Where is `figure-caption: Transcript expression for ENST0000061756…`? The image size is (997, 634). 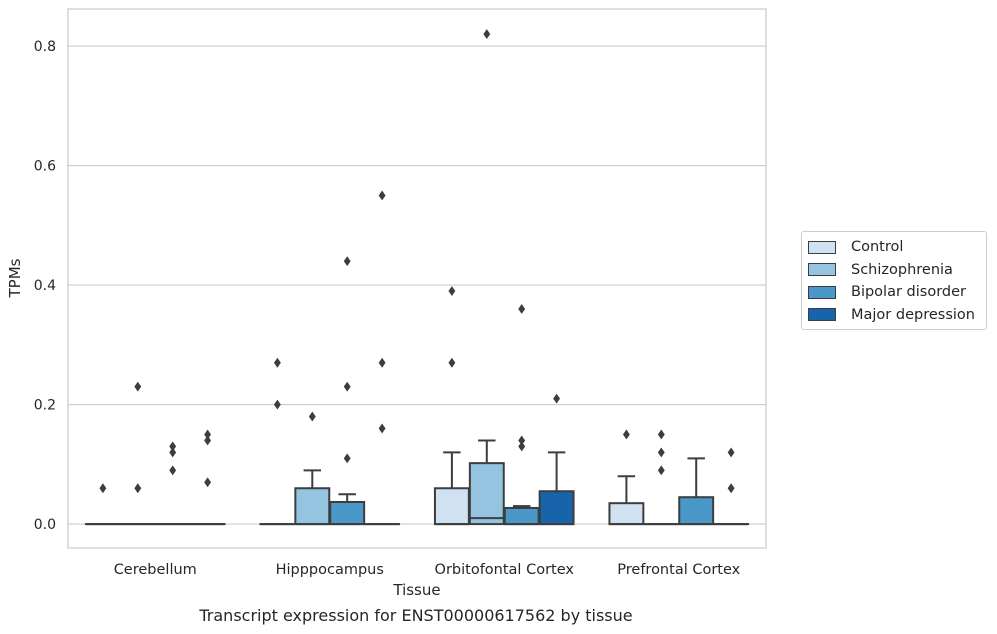 figure-caption: Transcript expression for ENST0000061756… is located at coordinates (416, 615).